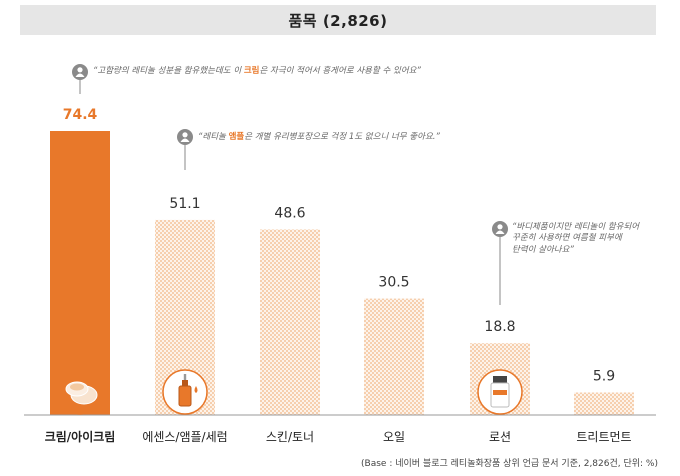  Describe the element at coordinates (603, 437) in the screenshot. I see `category-label-5: 트리트먼트` at that location.